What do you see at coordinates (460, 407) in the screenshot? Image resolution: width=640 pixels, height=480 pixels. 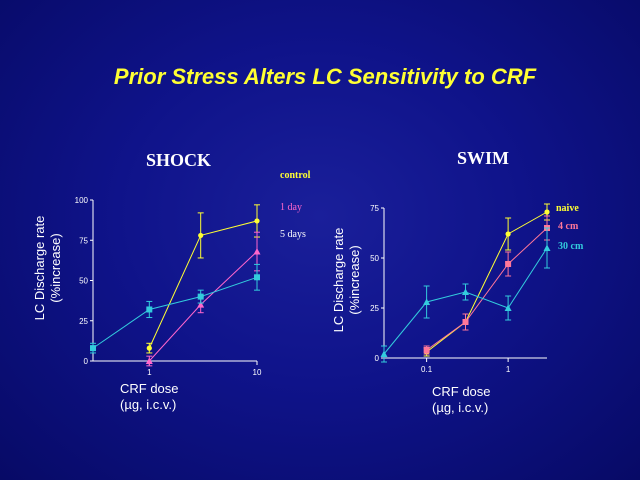 I see `swim-x-axis-label-line2: (µg, i.c.v.)` at bounding box center [460, 407].